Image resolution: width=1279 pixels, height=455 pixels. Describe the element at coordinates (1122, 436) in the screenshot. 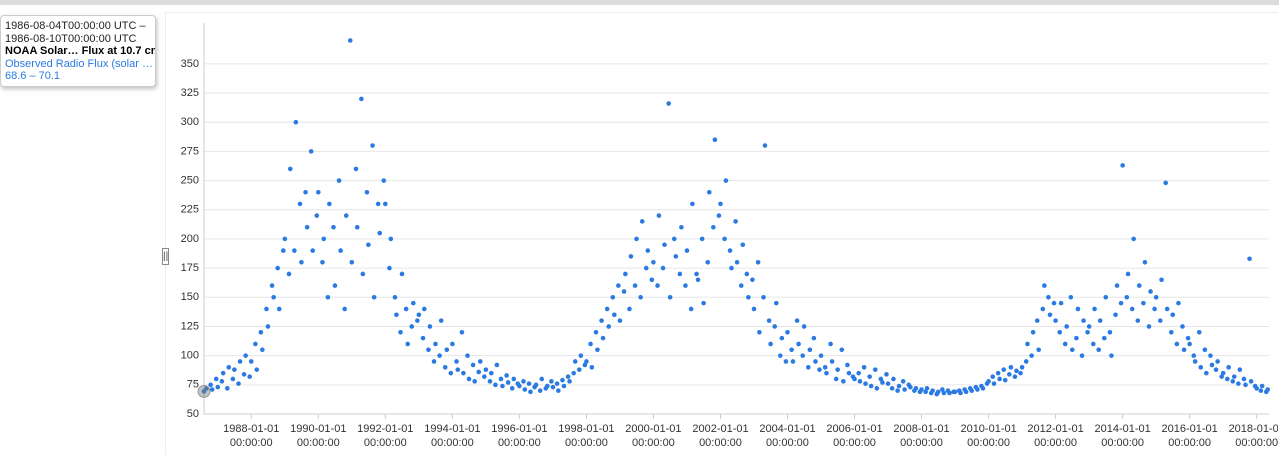

I see `x-tick-label: 2014-01-01 00:00:00` at that location.